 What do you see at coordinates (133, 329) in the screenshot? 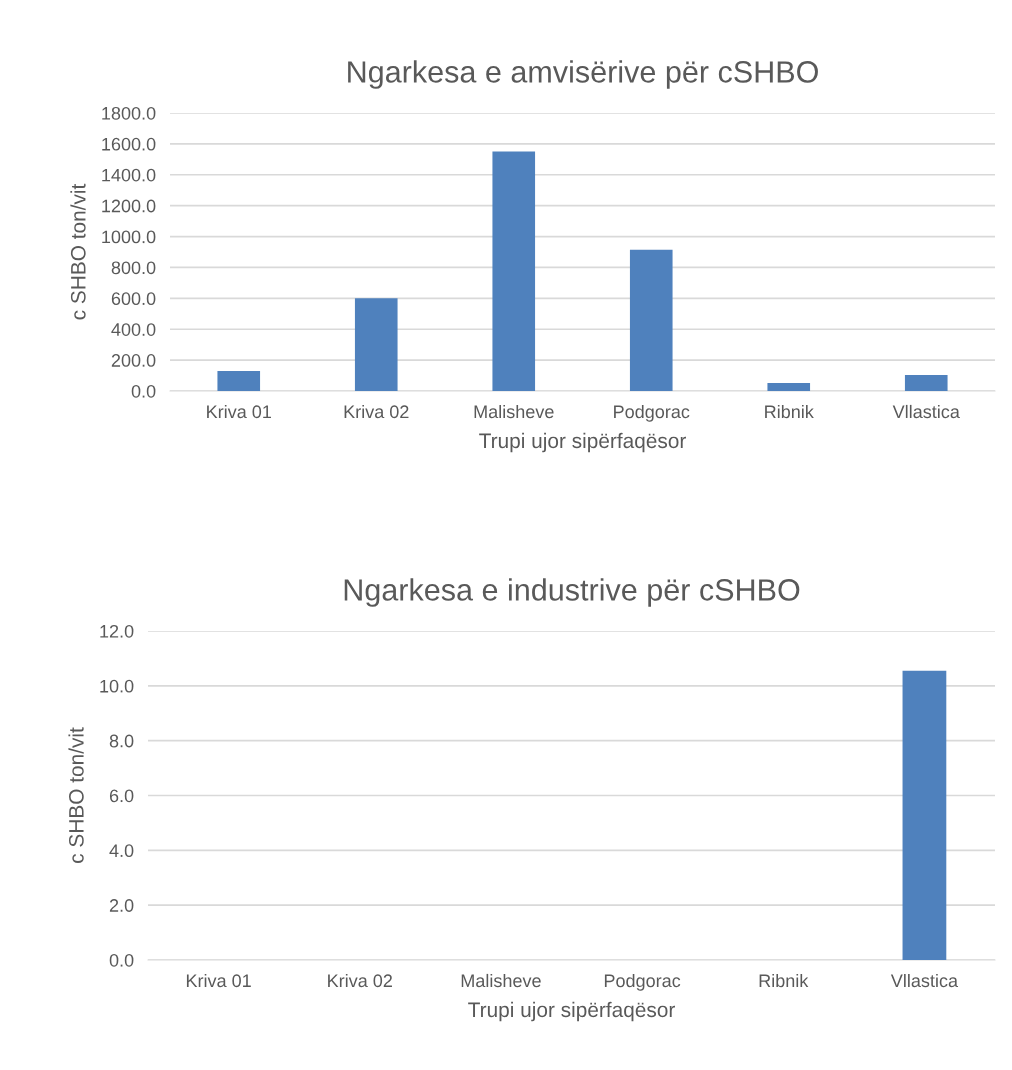
I see `y-tick-label: 400.0` at bounding box center [133, 329].